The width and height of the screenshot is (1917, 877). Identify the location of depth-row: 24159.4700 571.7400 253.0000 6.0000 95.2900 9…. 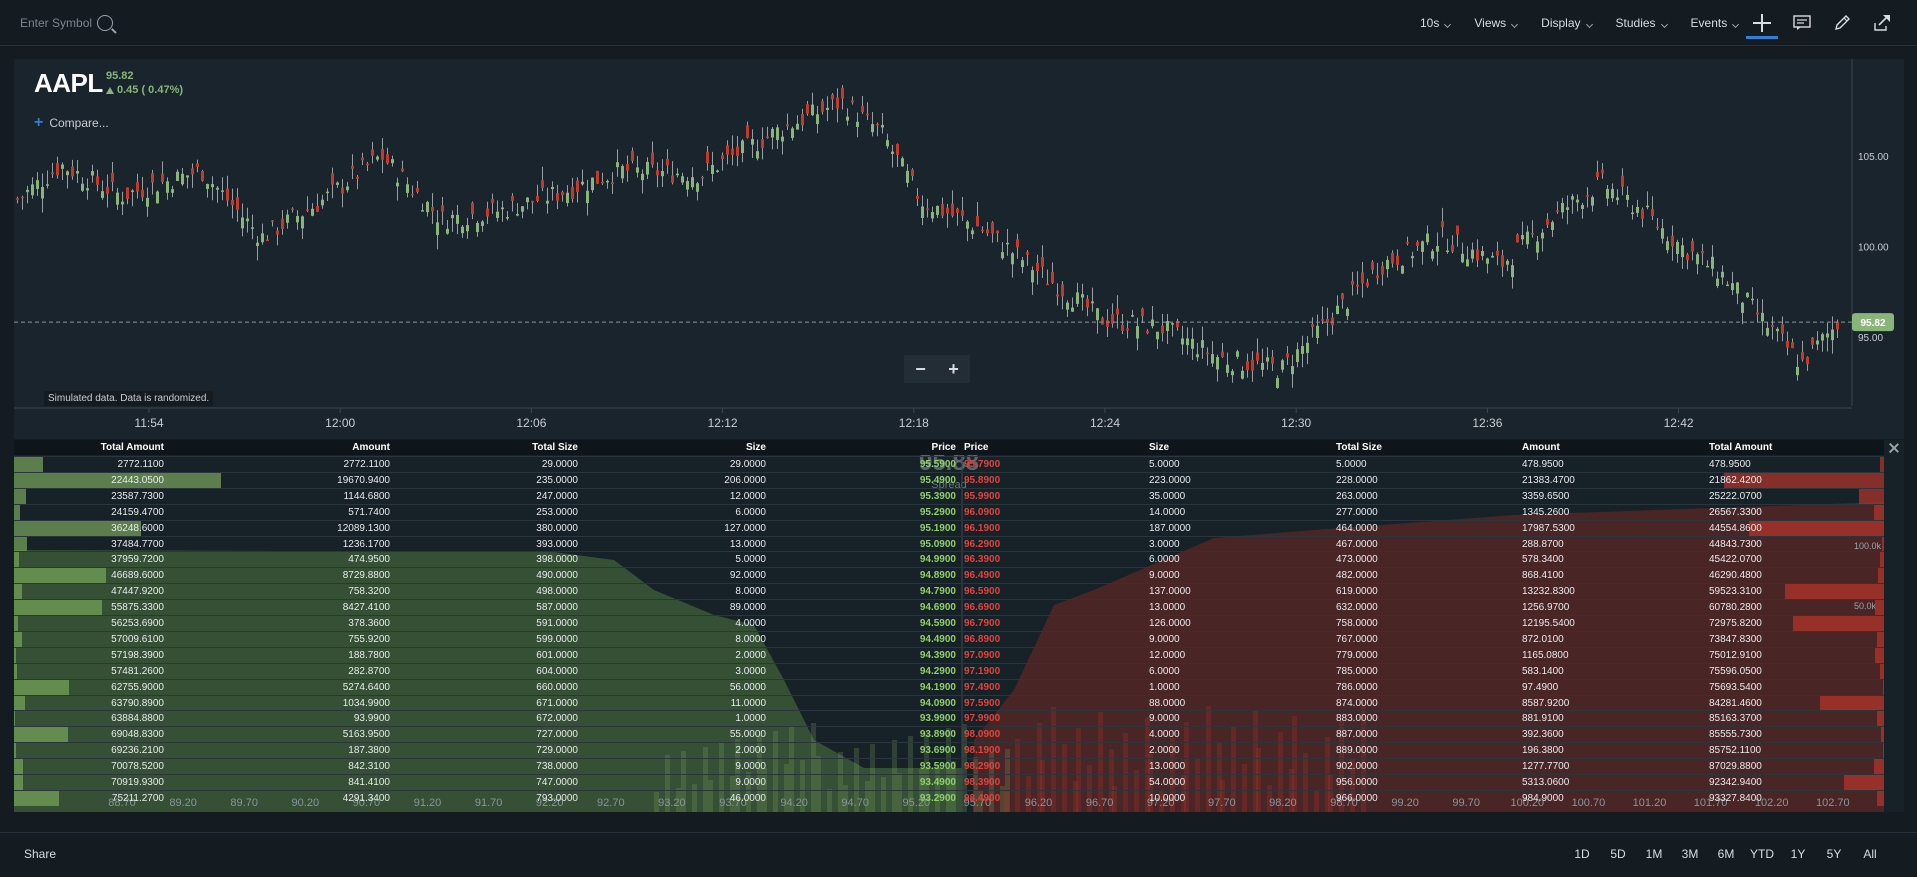
(949, 511).